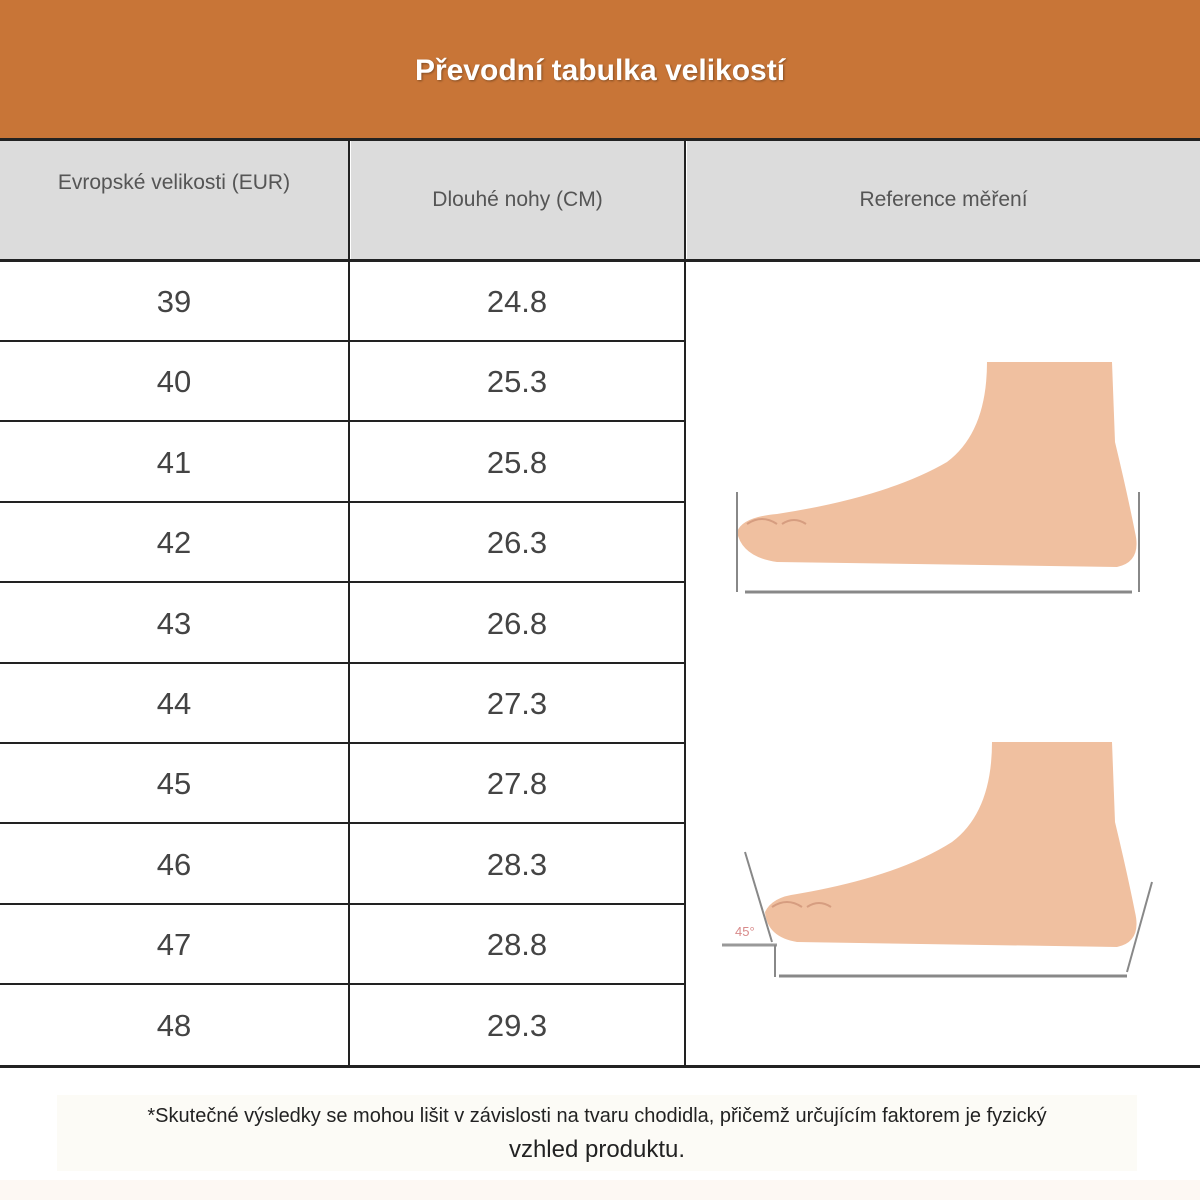  Describe the element at coordinates (517, 784) in the screenshot. I see `foot-length-cell: 27.8` at that location.